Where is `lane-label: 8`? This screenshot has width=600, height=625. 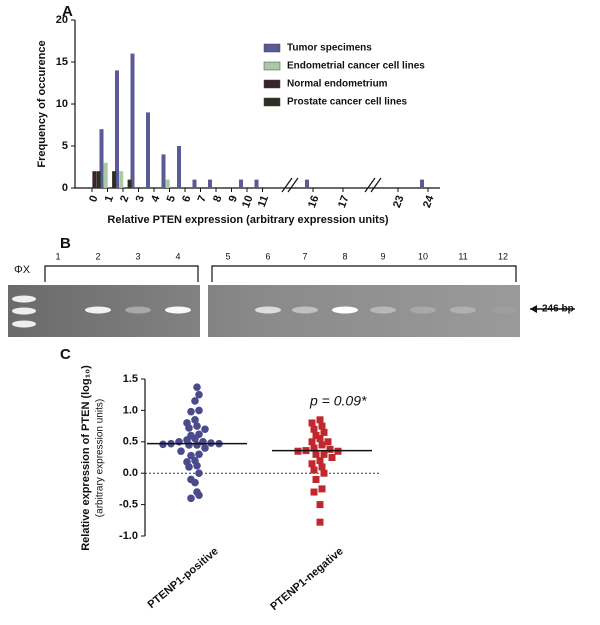
lane-label: 8 is located at coordinates (344, 256).